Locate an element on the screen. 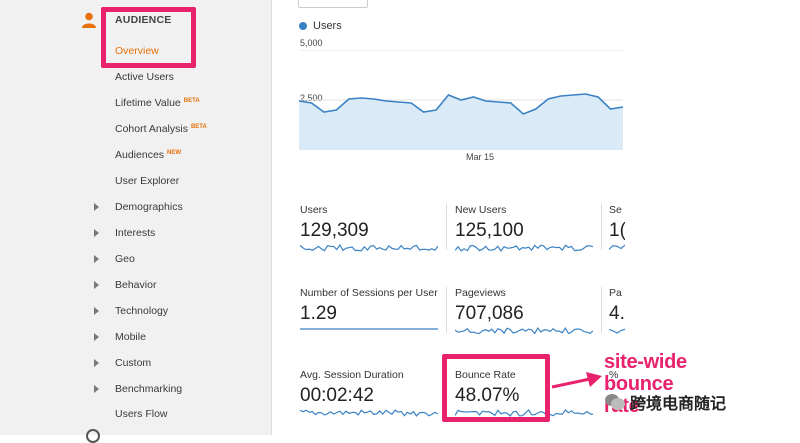 The width and height of the screenshot is (800, 443). metric-value: 48.07% is located at coordinates (487, 395).